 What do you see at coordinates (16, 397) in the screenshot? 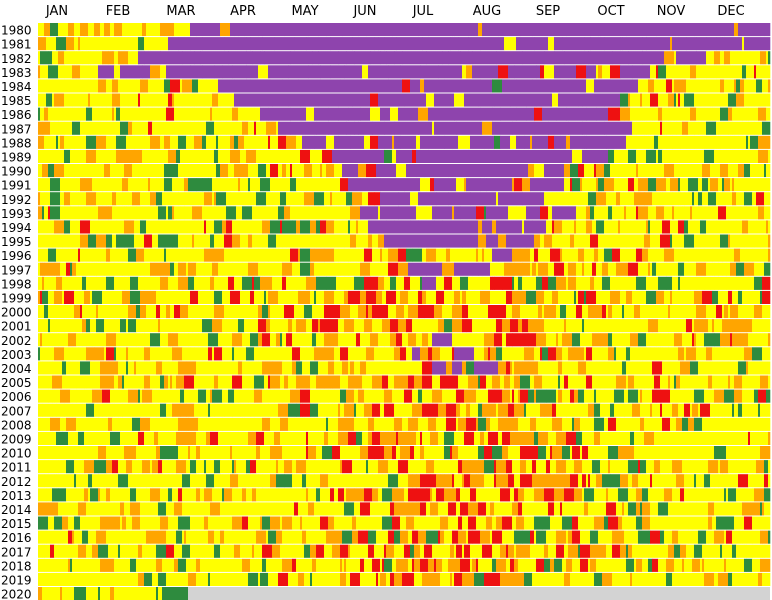
I see `year-label-2006: 2006` at bounding box center [16, 397].